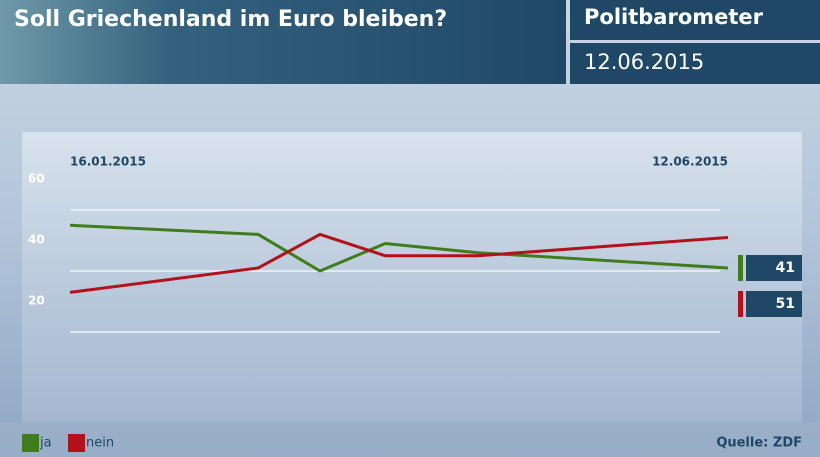 The image size is (820, 457). Describe the element at coordinates (36, 179) in the screenshot. I see `y-tick-label: 60` at that location.